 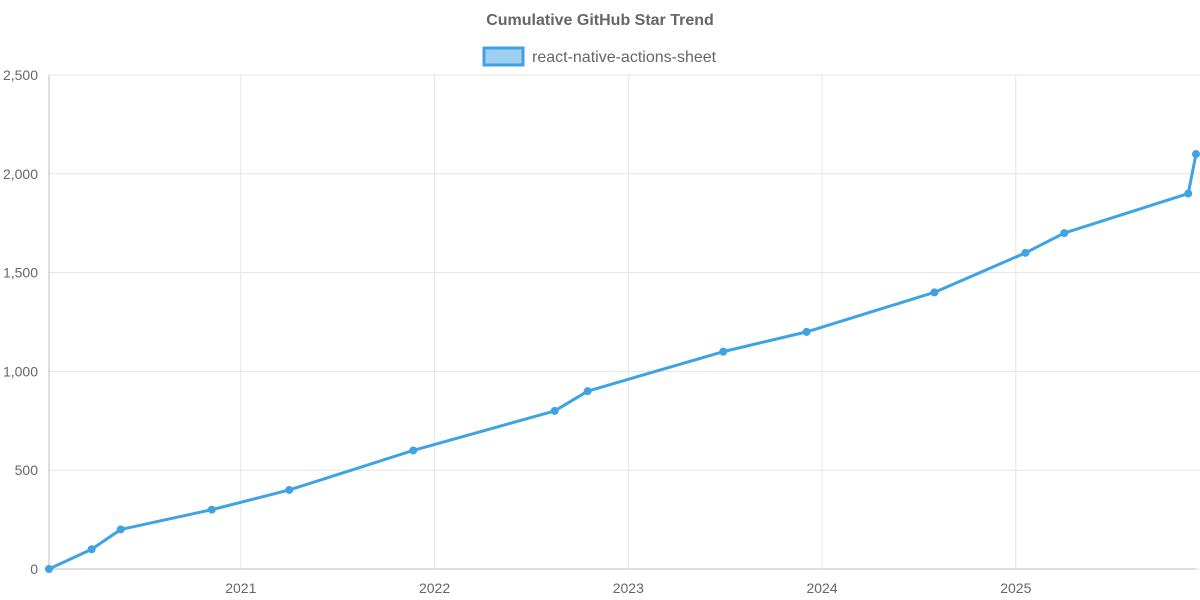 What do you see at coordinates (821, 588) in the screenshot?
I see `x-tick-label: 2024` at bounding box center [821, 588].